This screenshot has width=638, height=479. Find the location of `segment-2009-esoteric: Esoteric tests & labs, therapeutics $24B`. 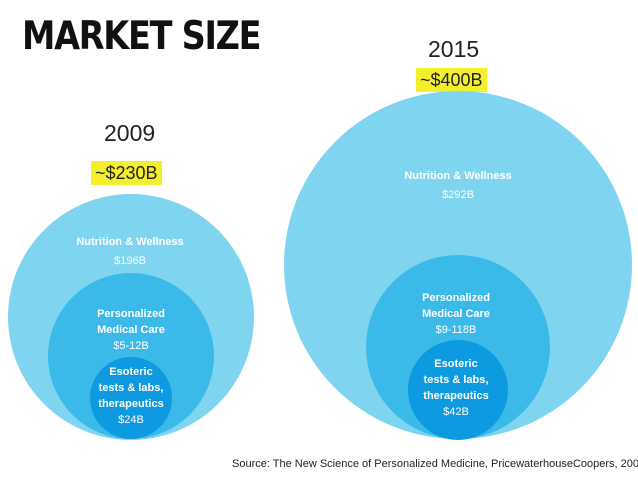

segment-2009-esoteric: Esoteric tests & labs, therapeutics $24B is located at coordinates (131, 396).